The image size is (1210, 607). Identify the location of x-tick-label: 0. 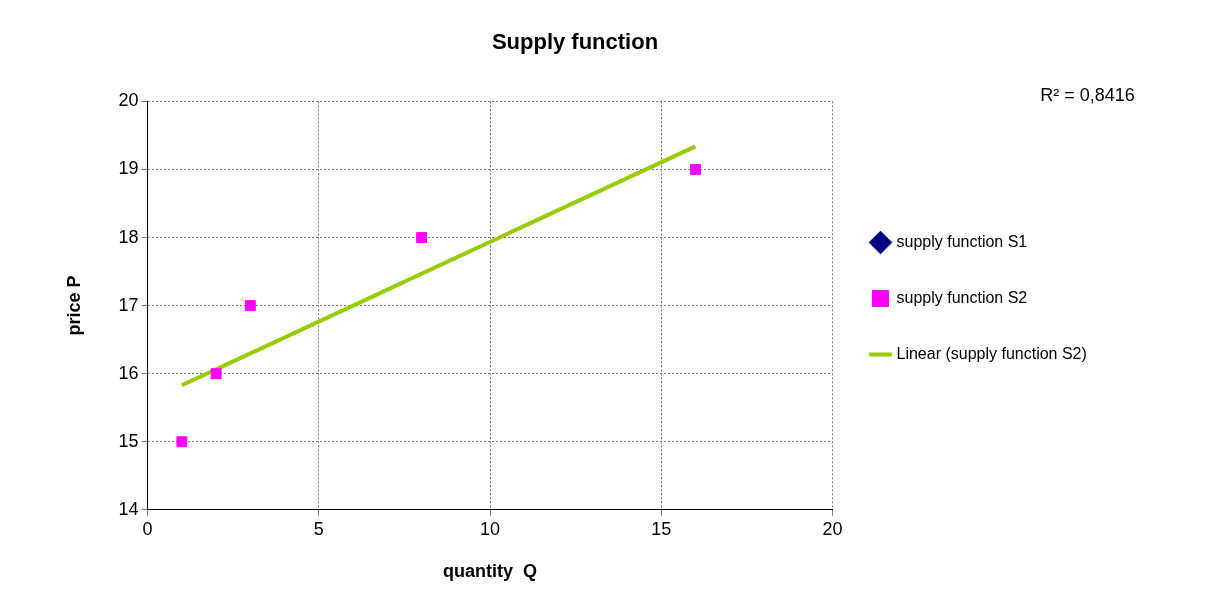
(147, 528).